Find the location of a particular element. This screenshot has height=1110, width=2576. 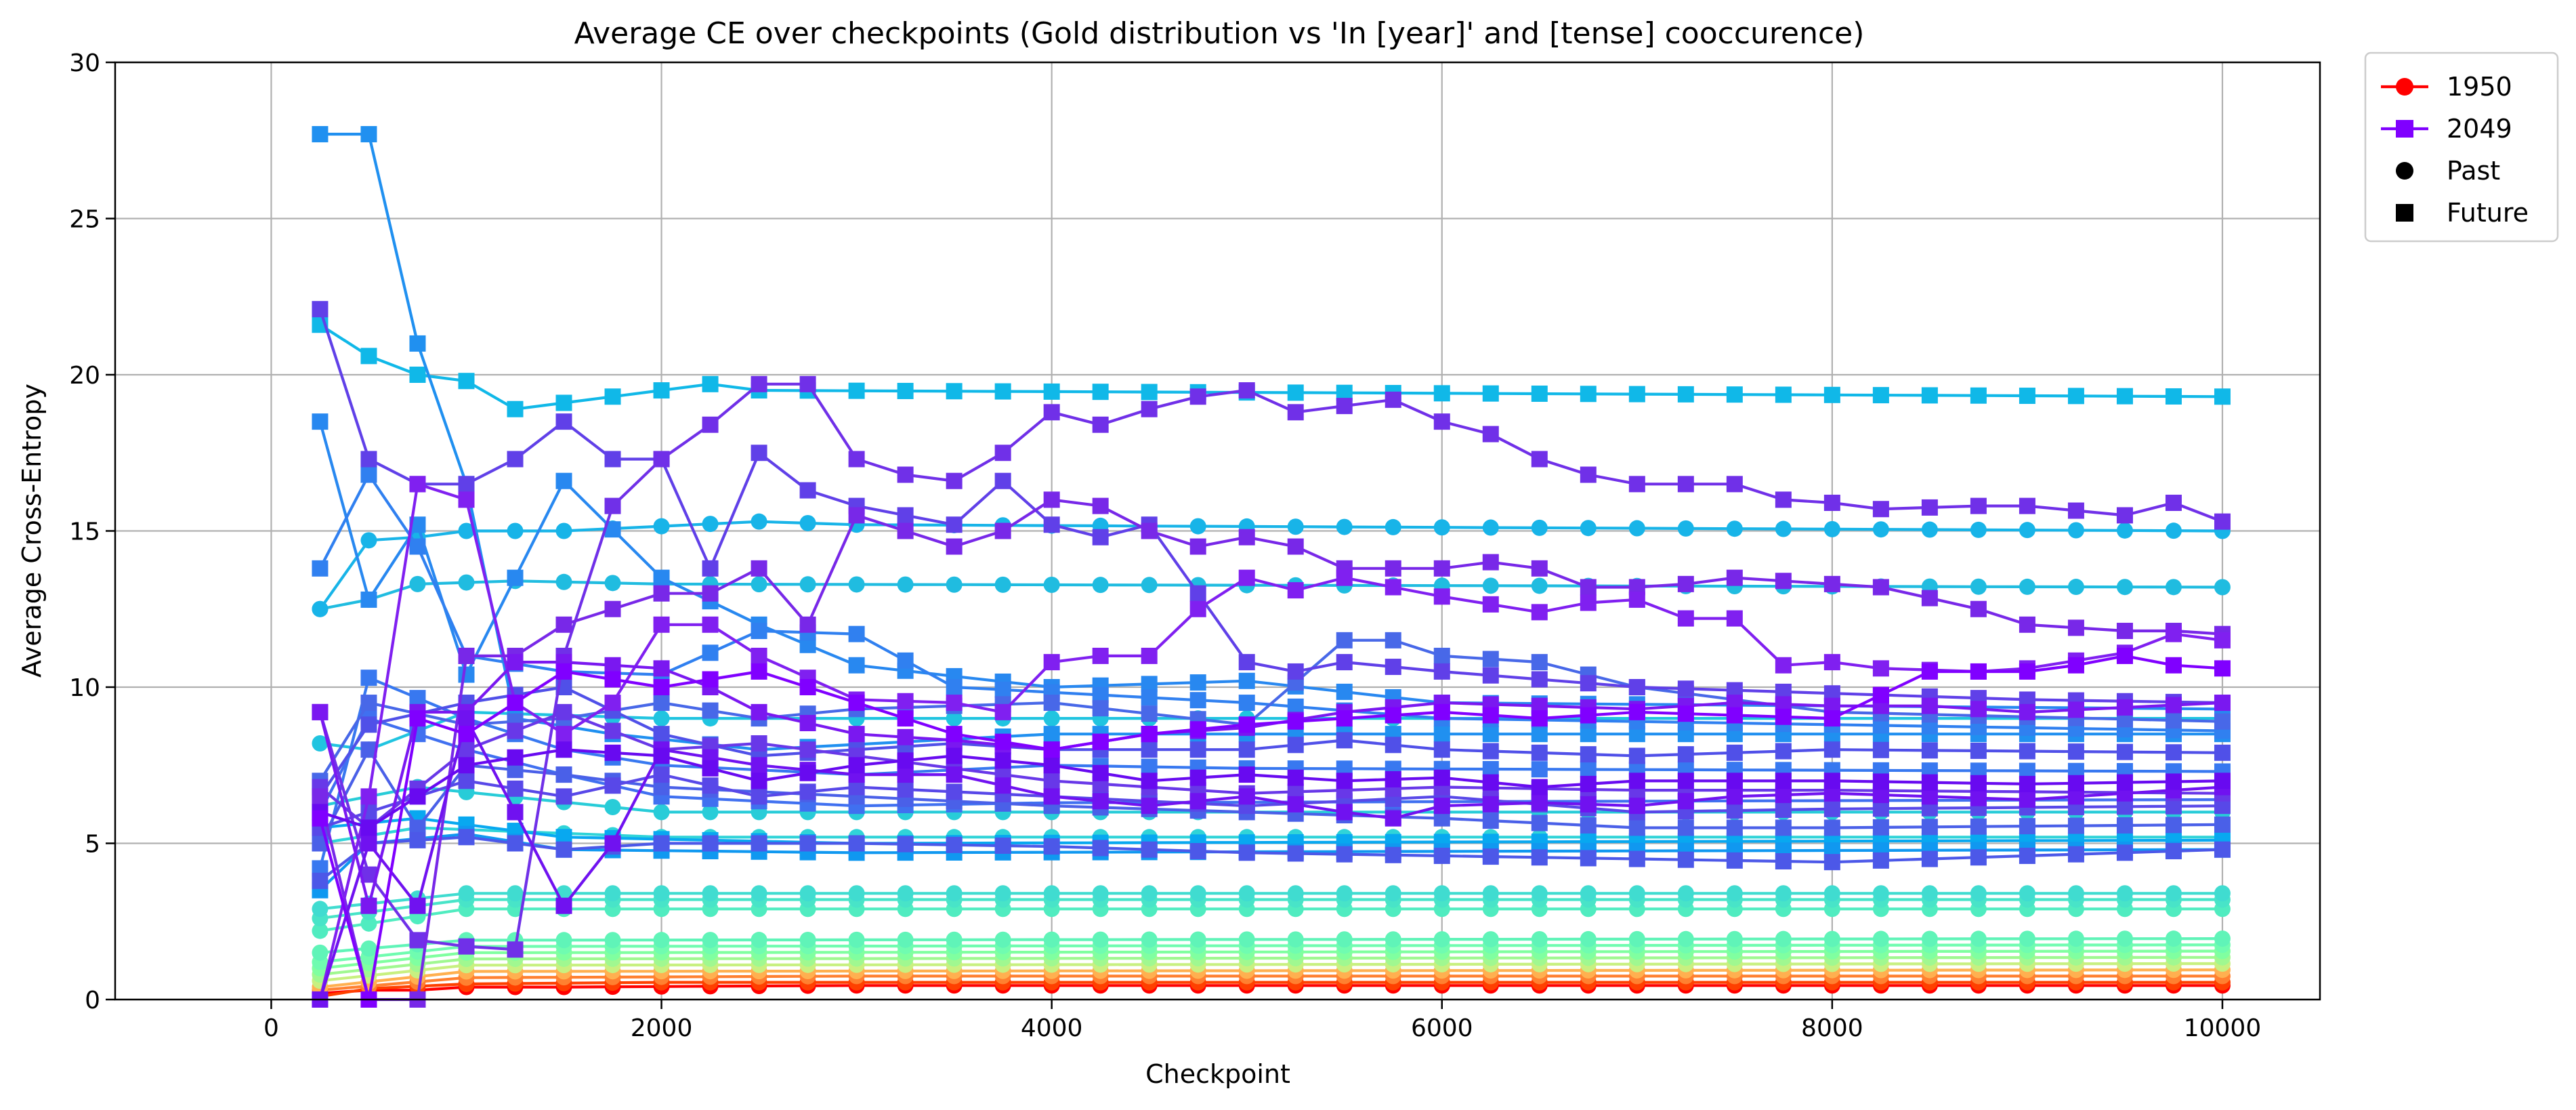

y-tick-label: 25 is located at coordinates (84, 220).